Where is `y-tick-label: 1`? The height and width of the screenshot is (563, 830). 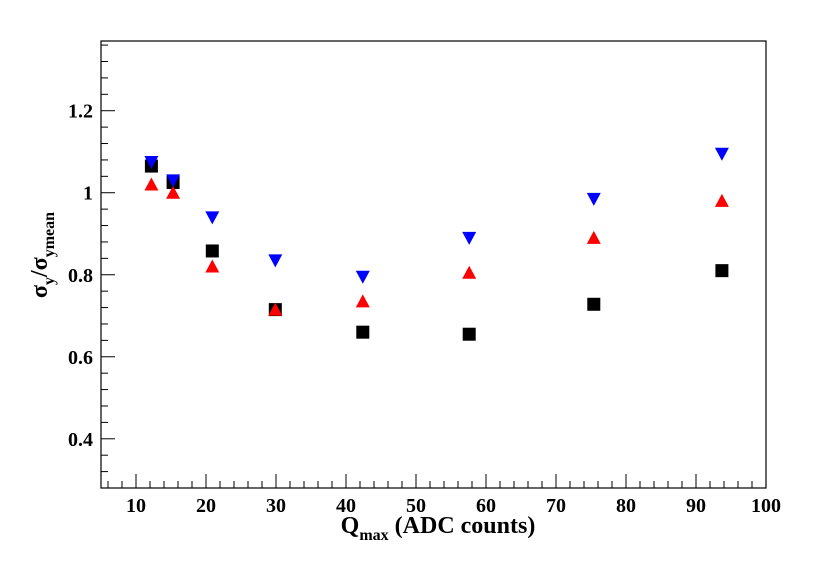
y-tick-label: 1 is located at coordinates (88, 194).